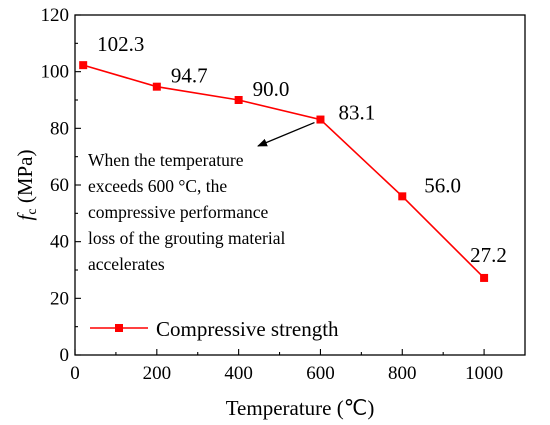 The height and width of the screenshot is (425, 550). Describe the element at coordinates (120, 44) in the screenshot. I see `data-label: 102.3` at that location.